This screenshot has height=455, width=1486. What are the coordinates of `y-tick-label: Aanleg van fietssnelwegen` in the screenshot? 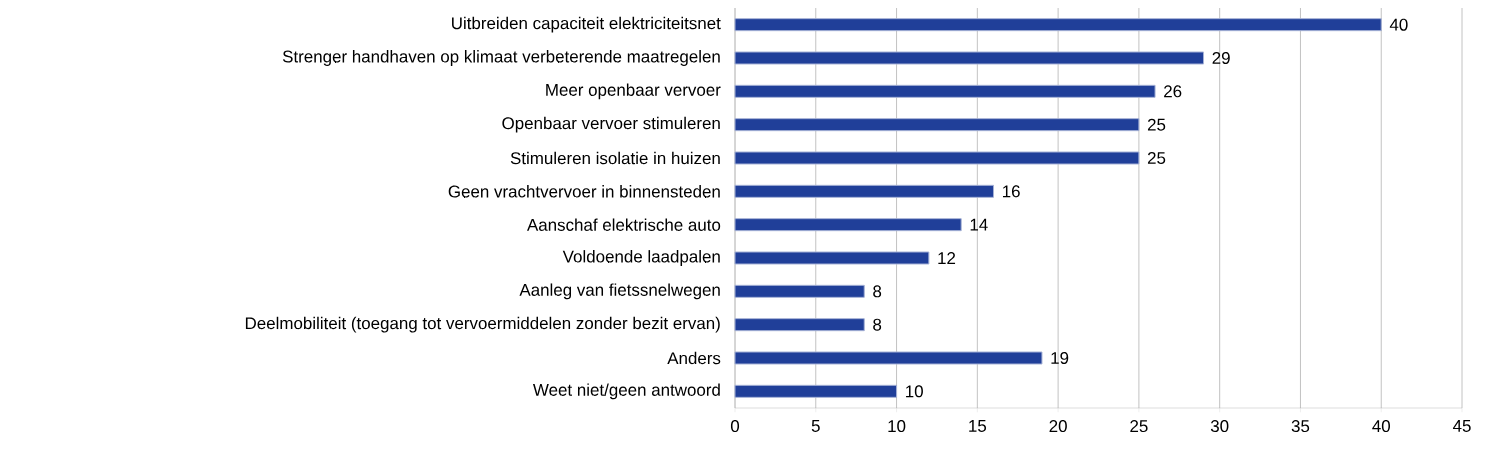 It's located at (619, 291).